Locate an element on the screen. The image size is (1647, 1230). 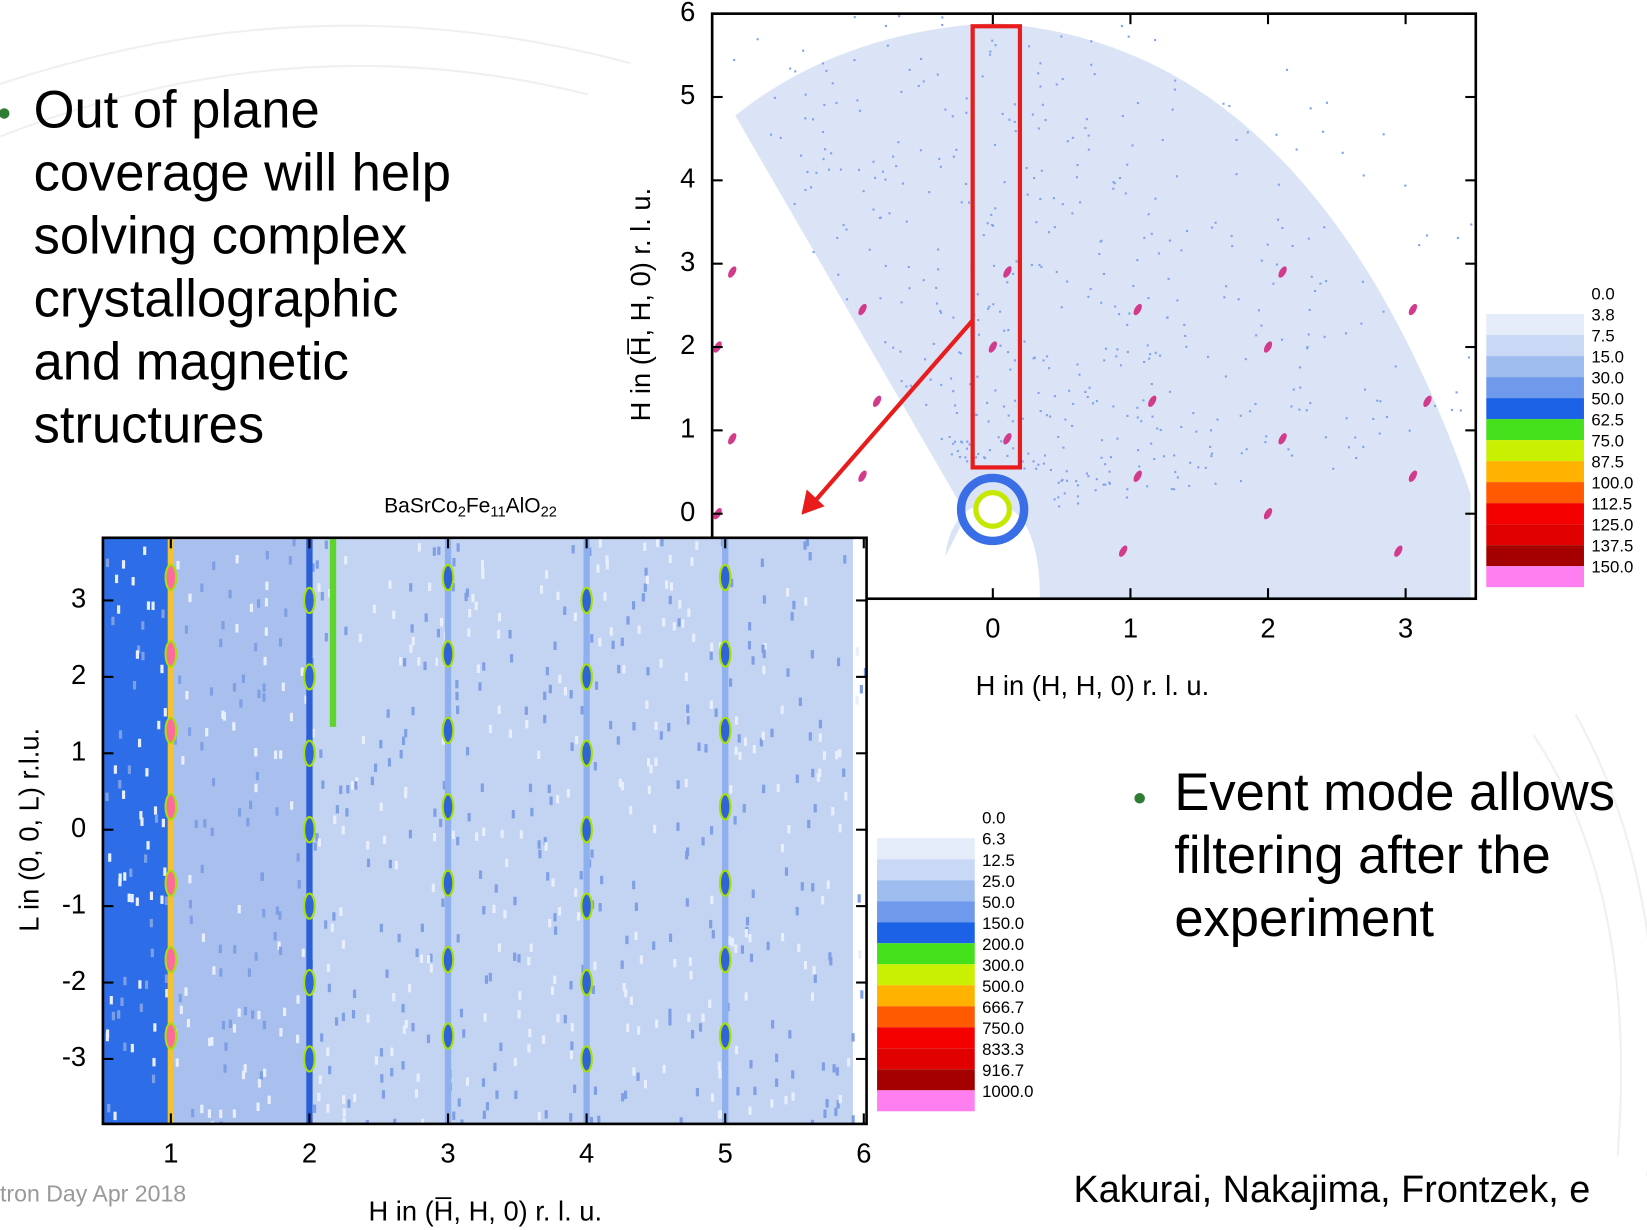
streak is located at coordinates (170, 830).